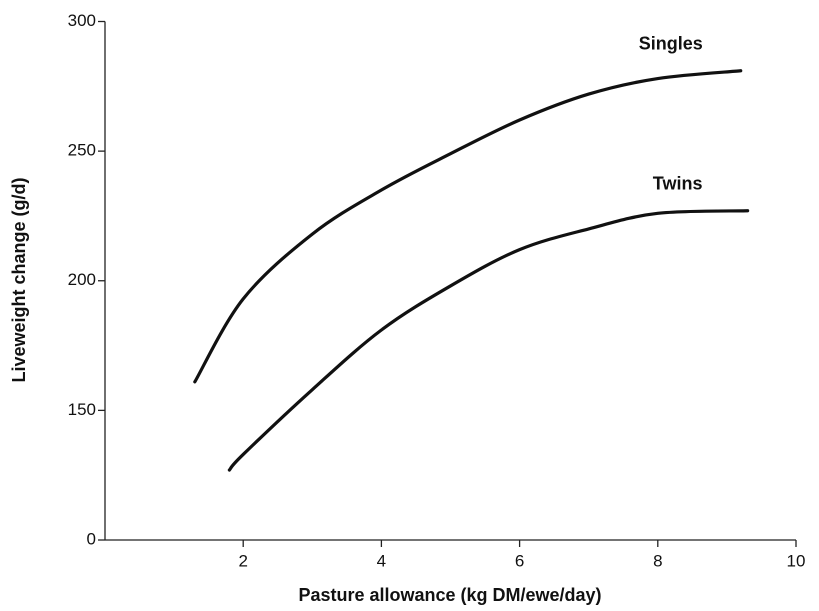 The image size is (819, 611). What do you see at coordinates (519, 560) in the screenshot?
I see `x-tick-label: 6` at bounding box center [519, 560].